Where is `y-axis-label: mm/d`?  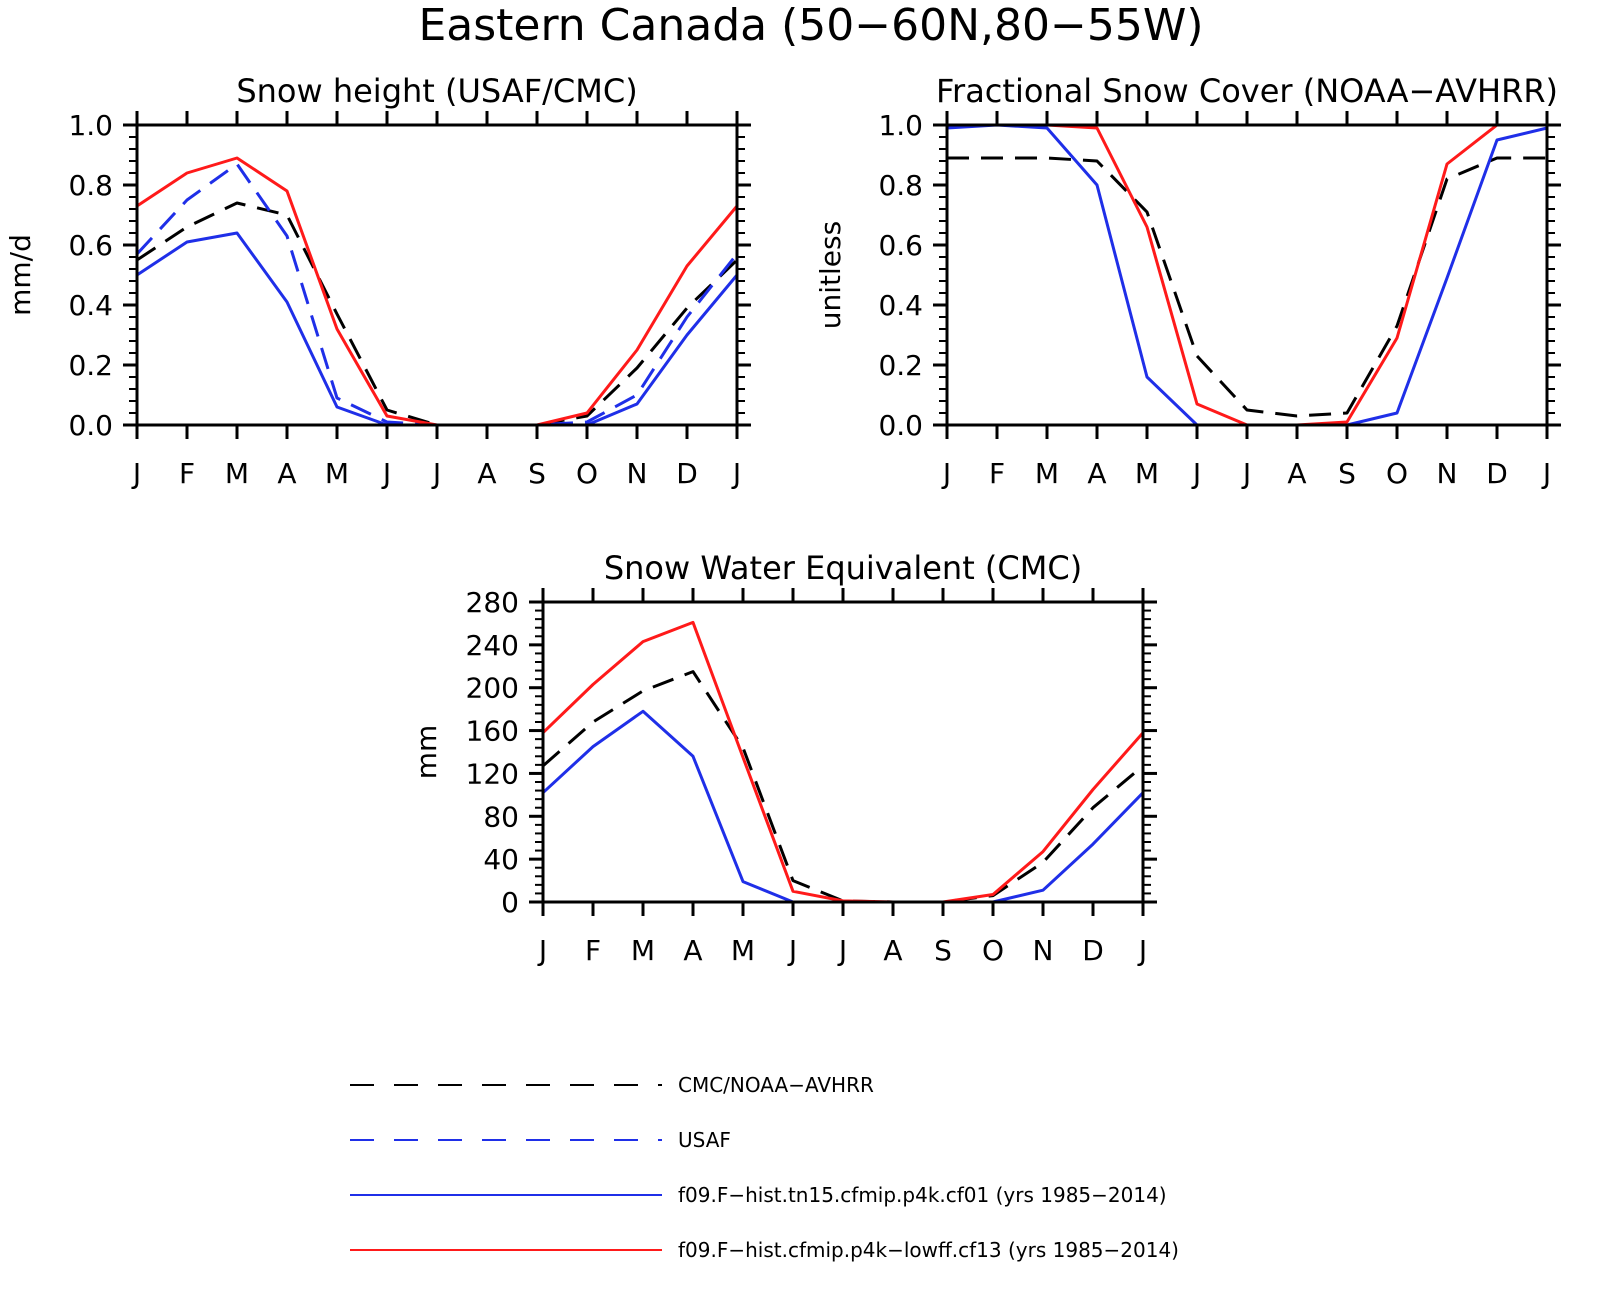
y-axis-label: mm/d is located at coordinates (20, 275).